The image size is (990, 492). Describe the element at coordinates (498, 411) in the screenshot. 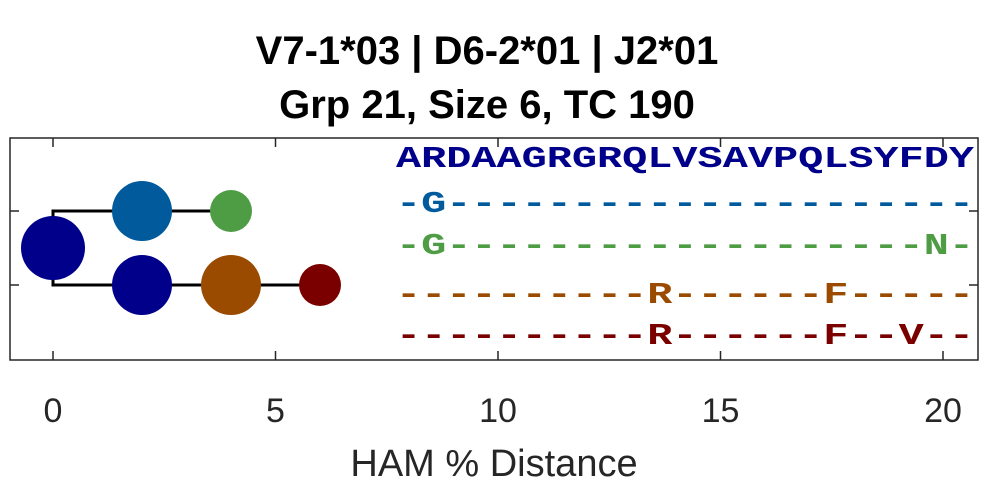

I see `x-tick-label-10: 10` at that location.